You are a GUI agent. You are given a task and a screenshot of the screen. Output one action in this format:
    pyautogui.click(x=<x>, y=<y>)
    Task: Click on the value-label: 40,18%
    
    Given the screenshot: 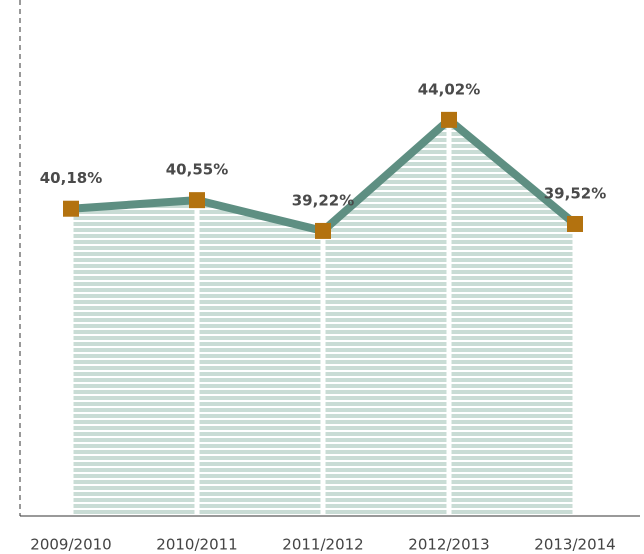 What is the action you would take?
    pyautogui.click(x=71, y=178)
    